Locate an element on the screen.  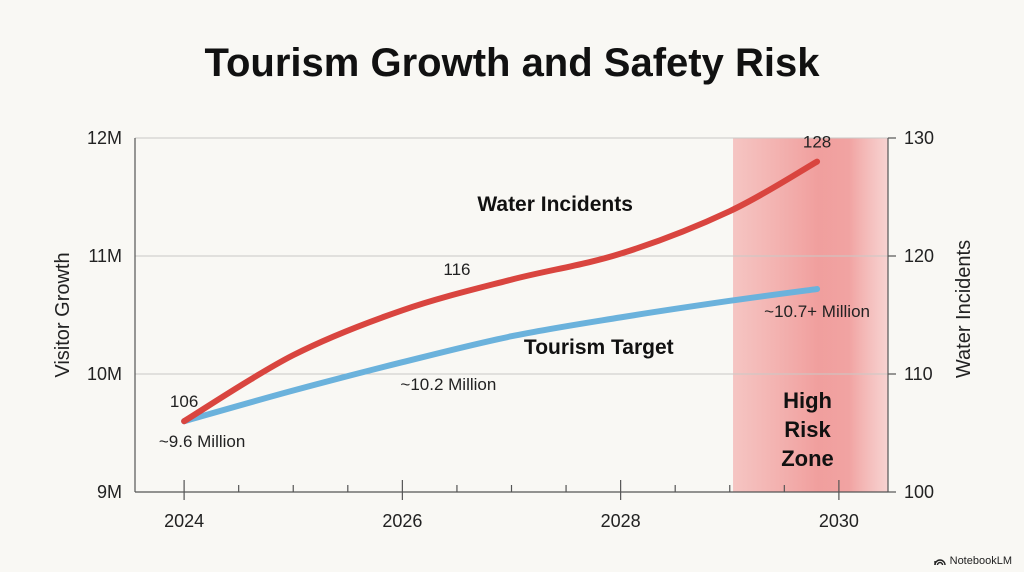
y2-axis-label: Water Incidents is located at coordinates (964, 309).